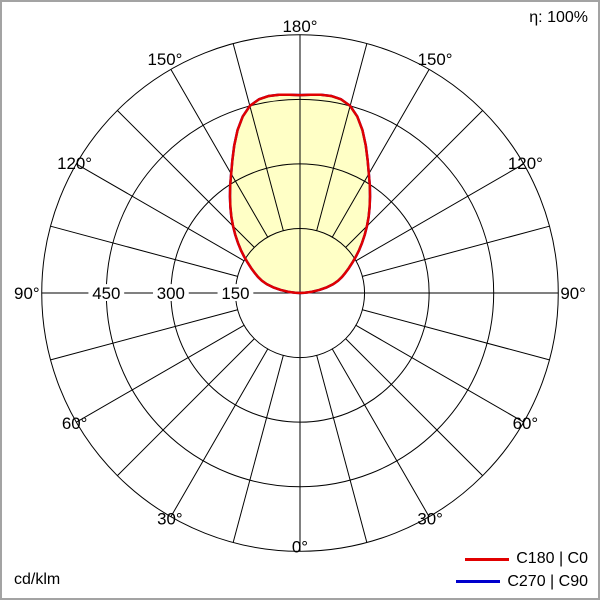 Image resolution: width=600 pixels, height=600 pixels. What do you see at coordinates (522, 570) in the screenshot?
I see `legend: C180 | C0 C270 | C90` at bounding box center [522, 570].